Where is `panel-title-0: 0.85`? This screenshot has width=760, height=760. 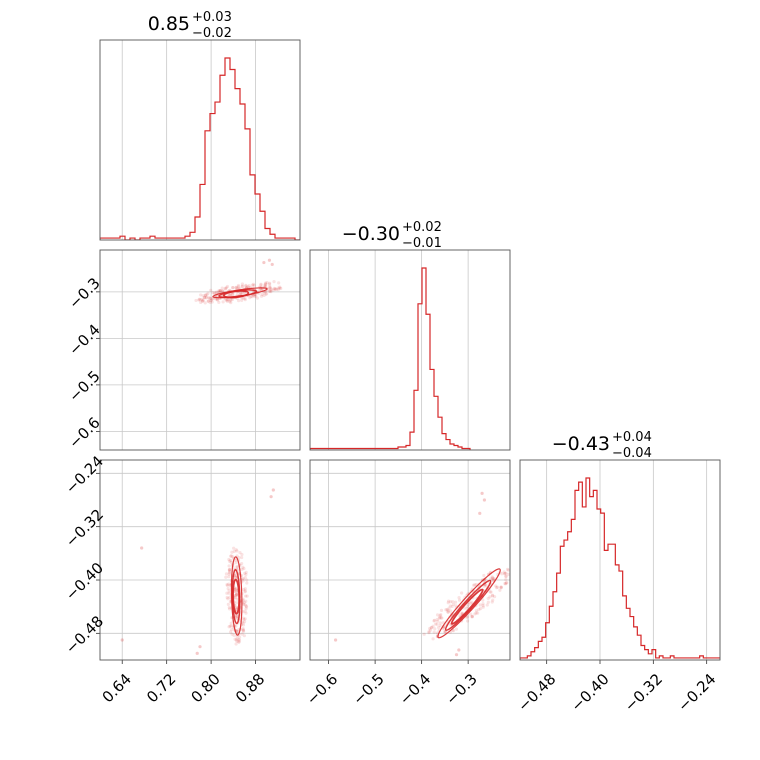 panel-title-0: 0.85 is located at coordinates (169, 24).